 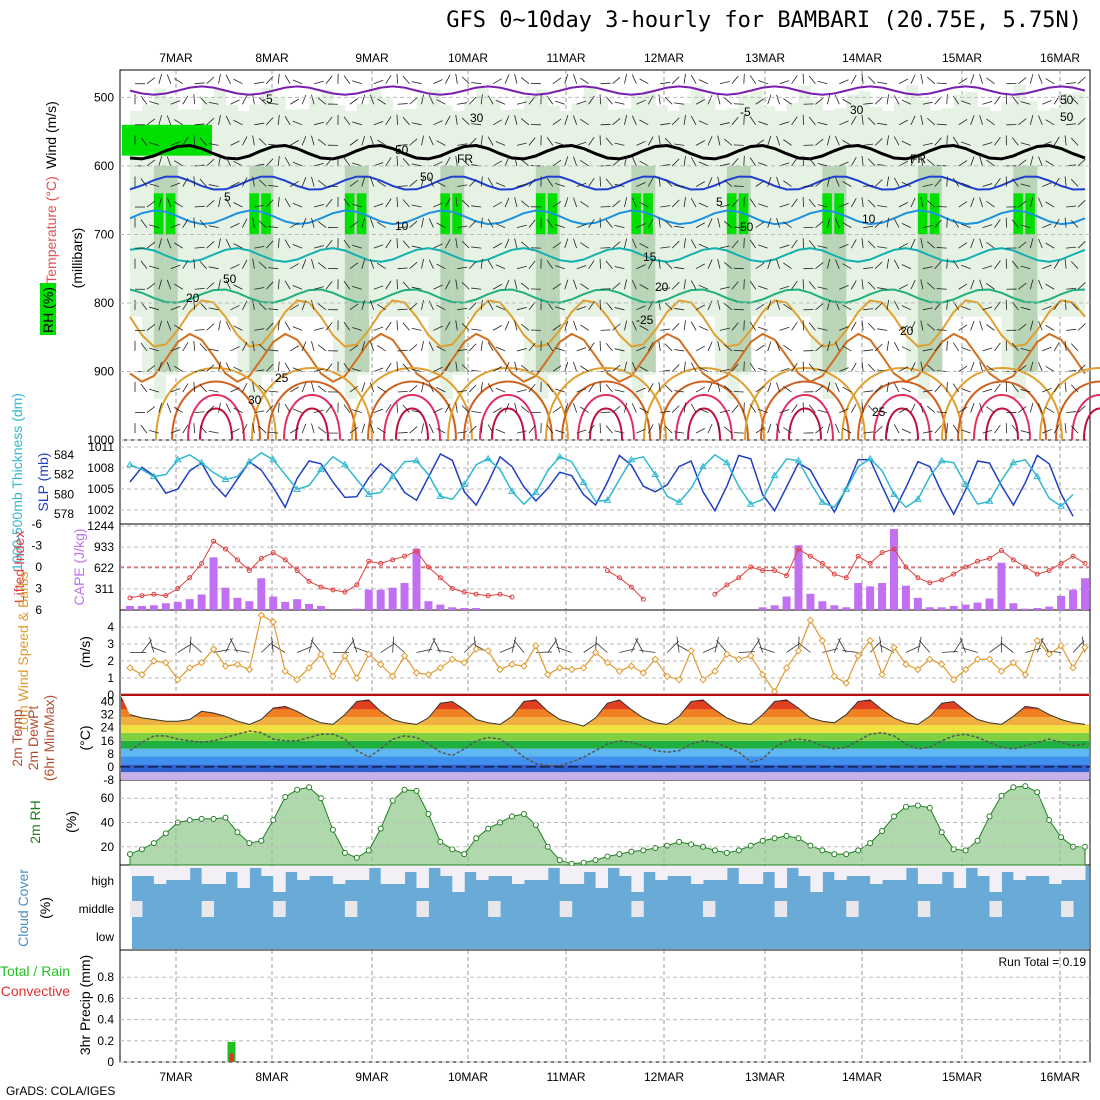 What do you see at coordinates (1060, 58) in the screenshot?
I see `date-label-top: 16MAR` at bounding box center [1060, 58].